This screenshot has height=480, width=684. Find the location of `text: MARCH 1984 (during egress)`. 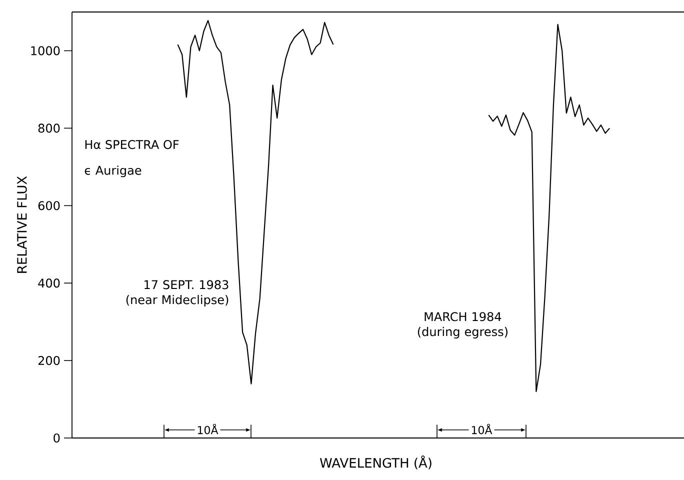

text: MARCH 1984 (during egress) is located at coordinates (463, 325).